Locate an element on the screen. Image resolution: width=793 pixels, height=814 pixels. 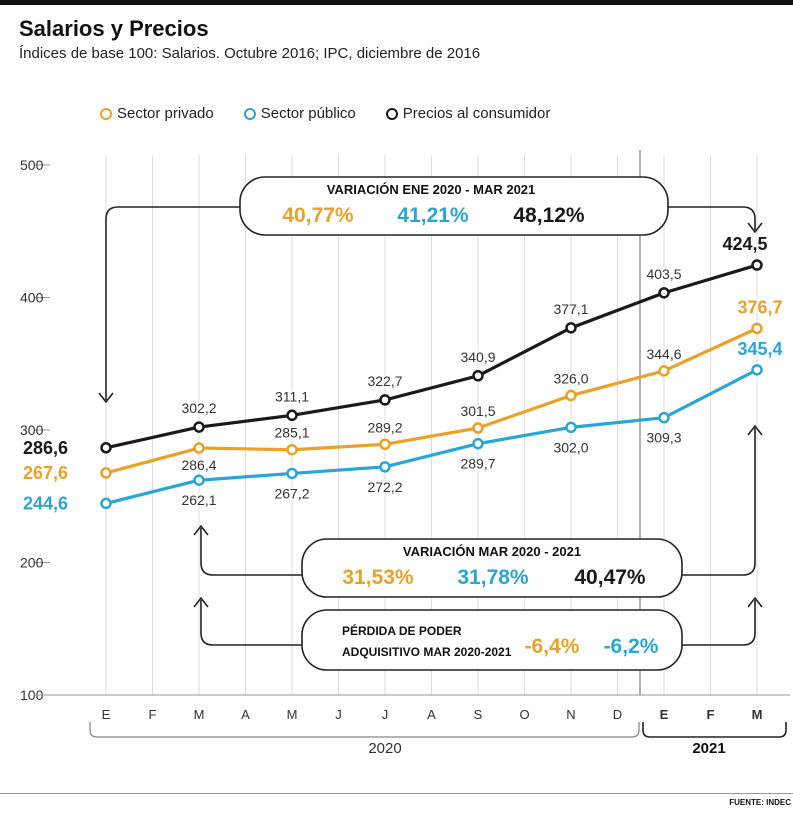
data-label-privado: 326,0 is located at coordinates (570, 379).